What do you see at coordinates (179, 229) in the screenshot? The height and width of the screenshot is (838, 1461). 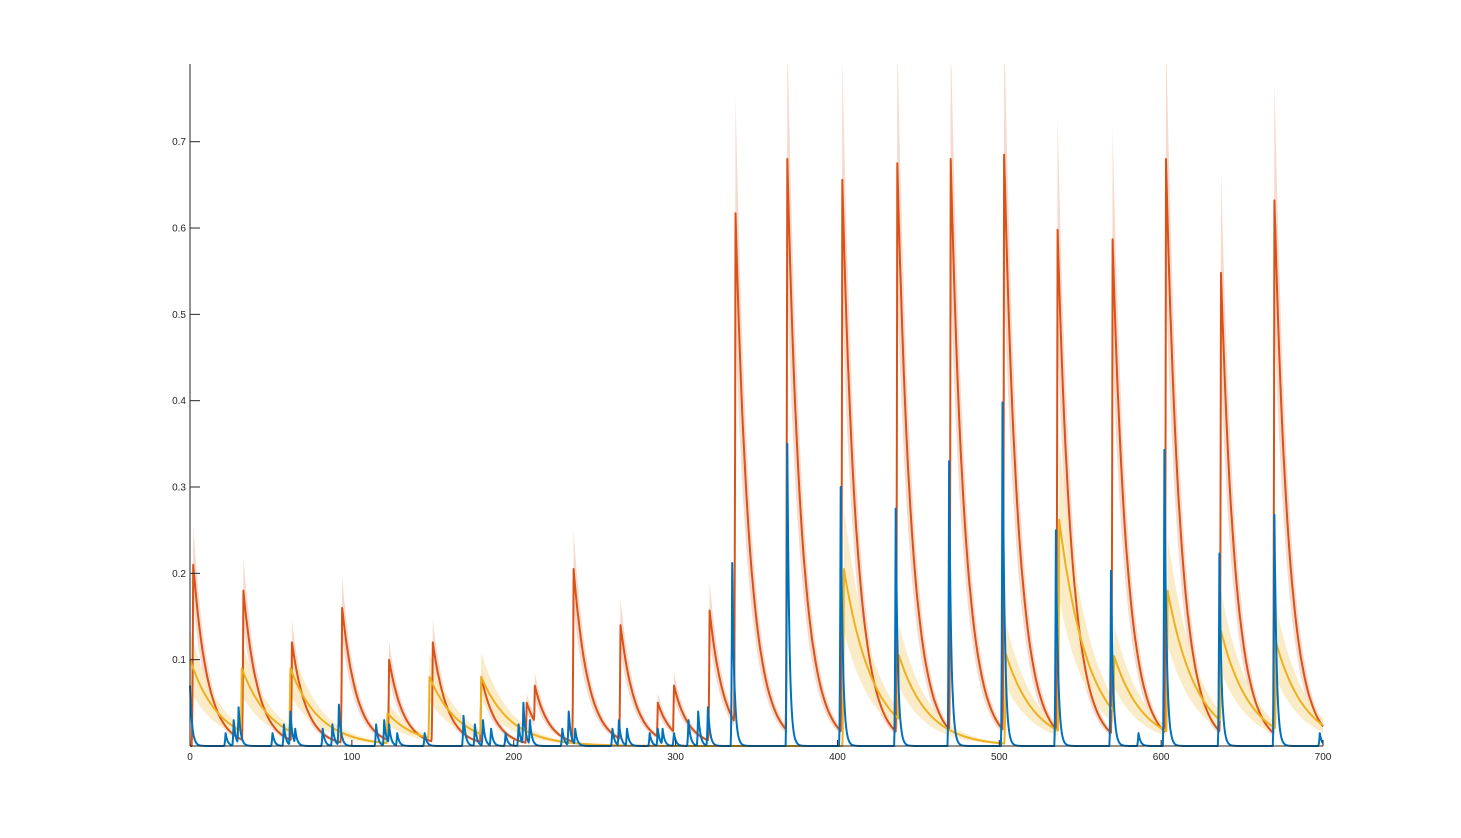 I see `y-tick-label: 0.6` at bounding box center [179, 229].